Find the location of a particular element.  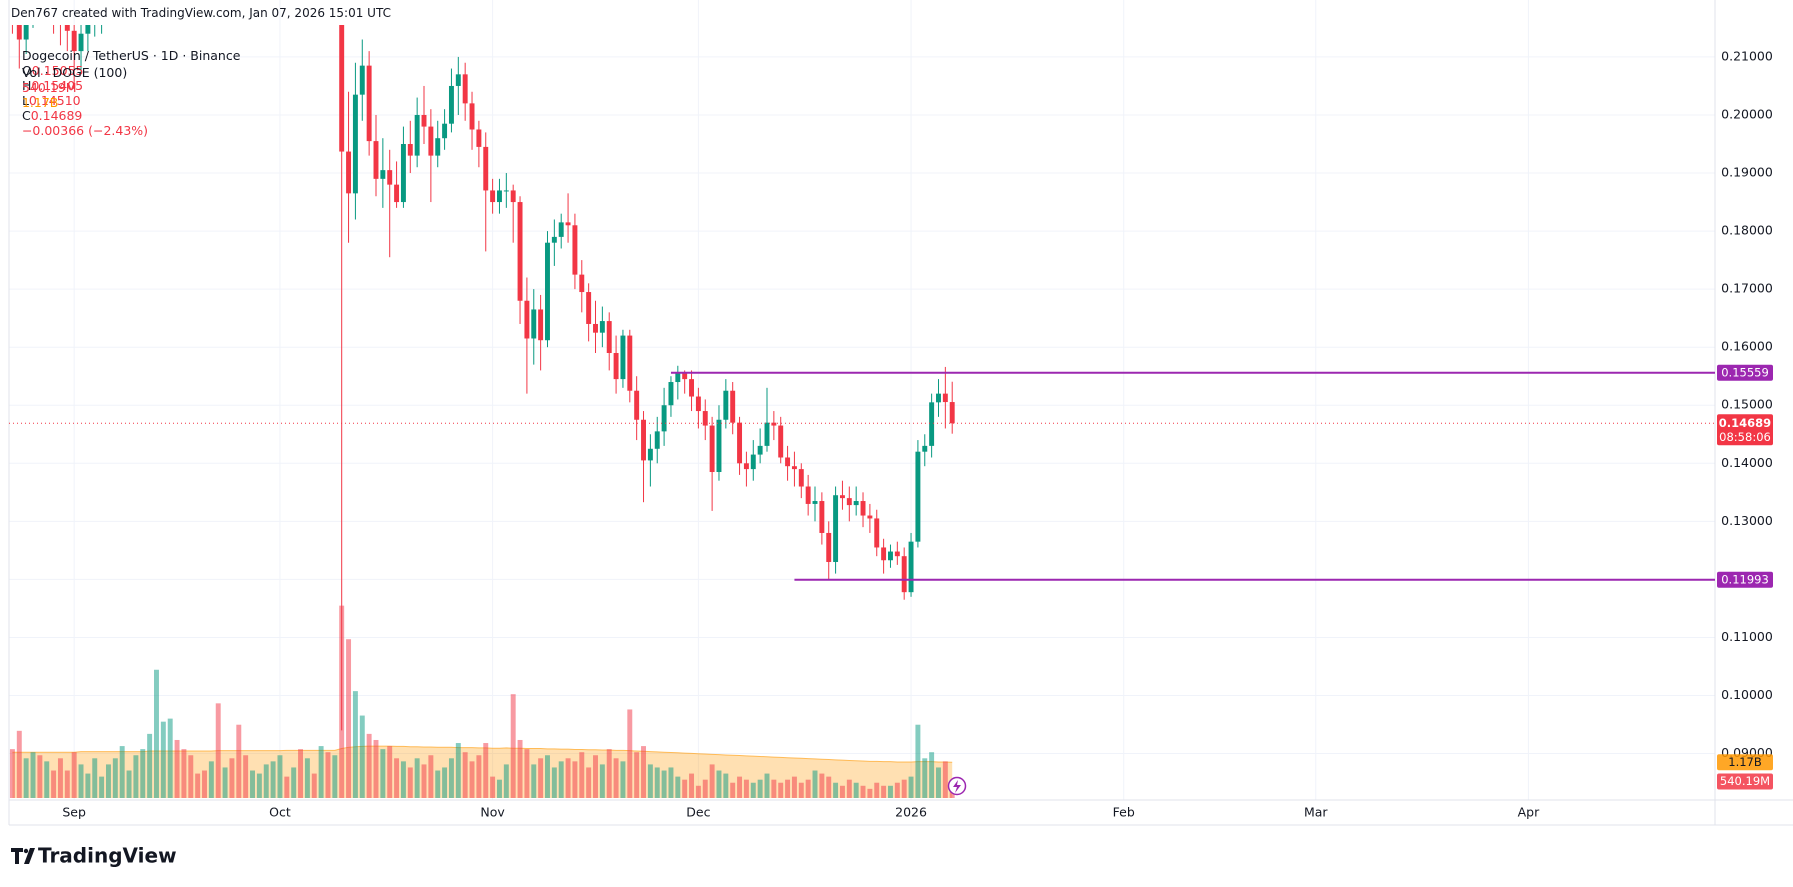

brand-name: TradingView is located at coordinates (107, 856).